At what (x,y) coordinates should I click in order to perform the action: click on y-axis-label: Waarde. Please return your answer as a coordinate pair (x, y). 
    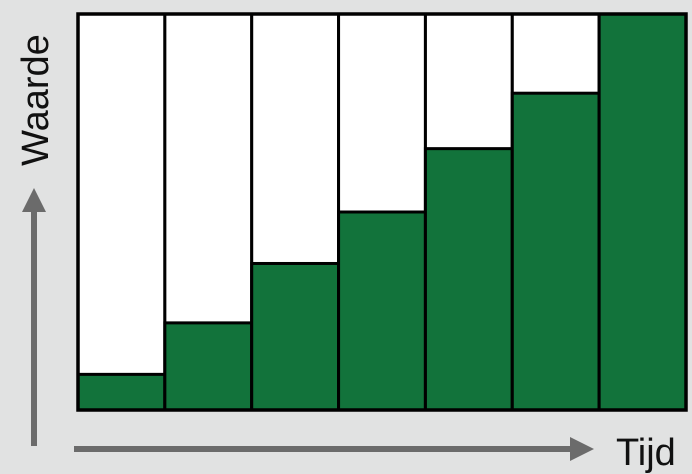
    Looking at the image, I should click on (36, 100).